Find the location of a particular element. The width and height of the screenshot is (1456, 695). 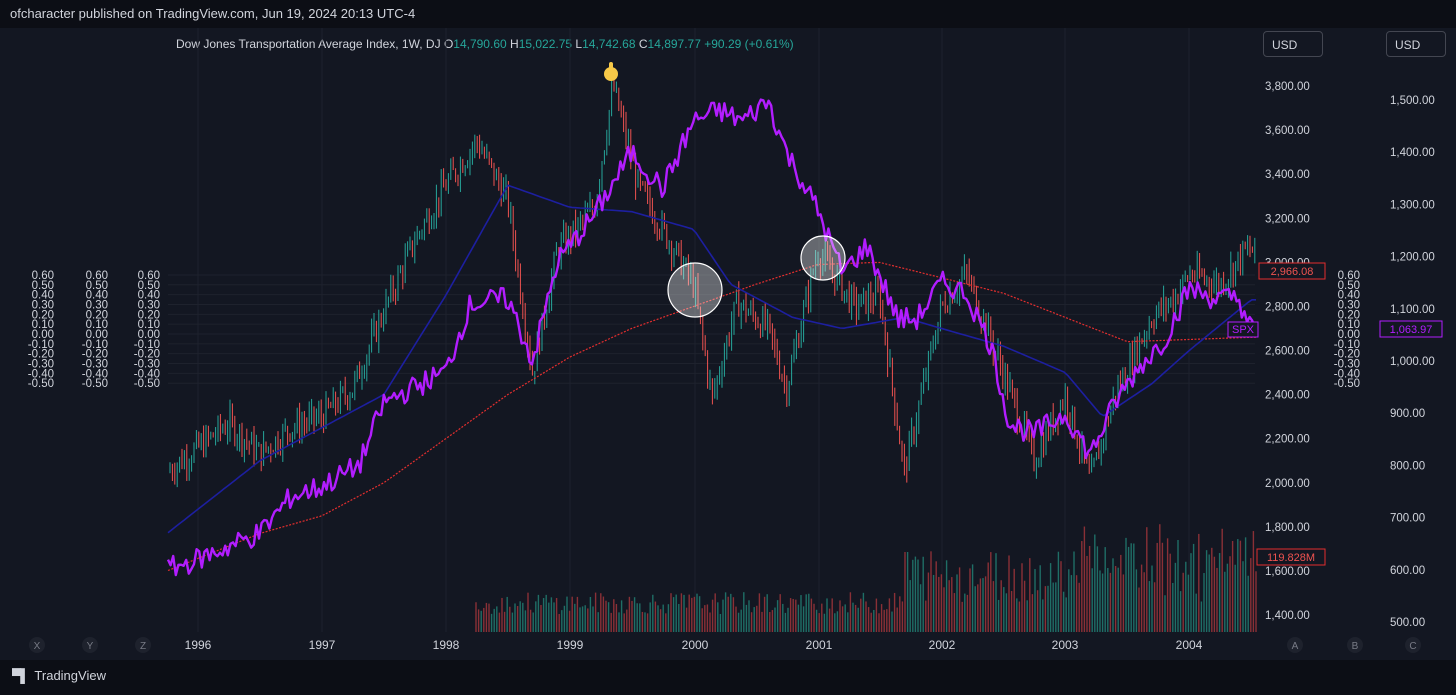

mid-axis-label: 0.60 is located at coordinates (1349, 276).